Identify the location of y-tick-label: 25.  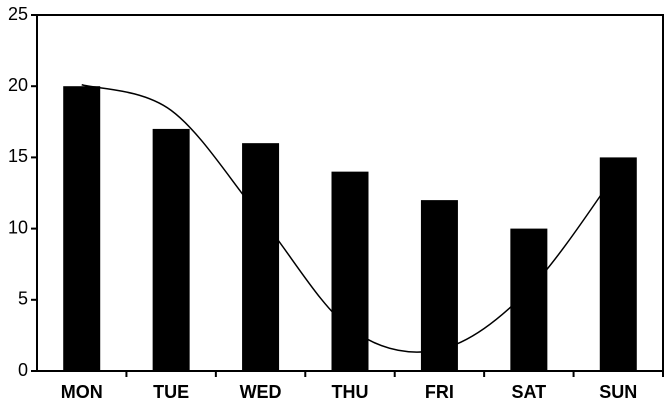
(18, 14).